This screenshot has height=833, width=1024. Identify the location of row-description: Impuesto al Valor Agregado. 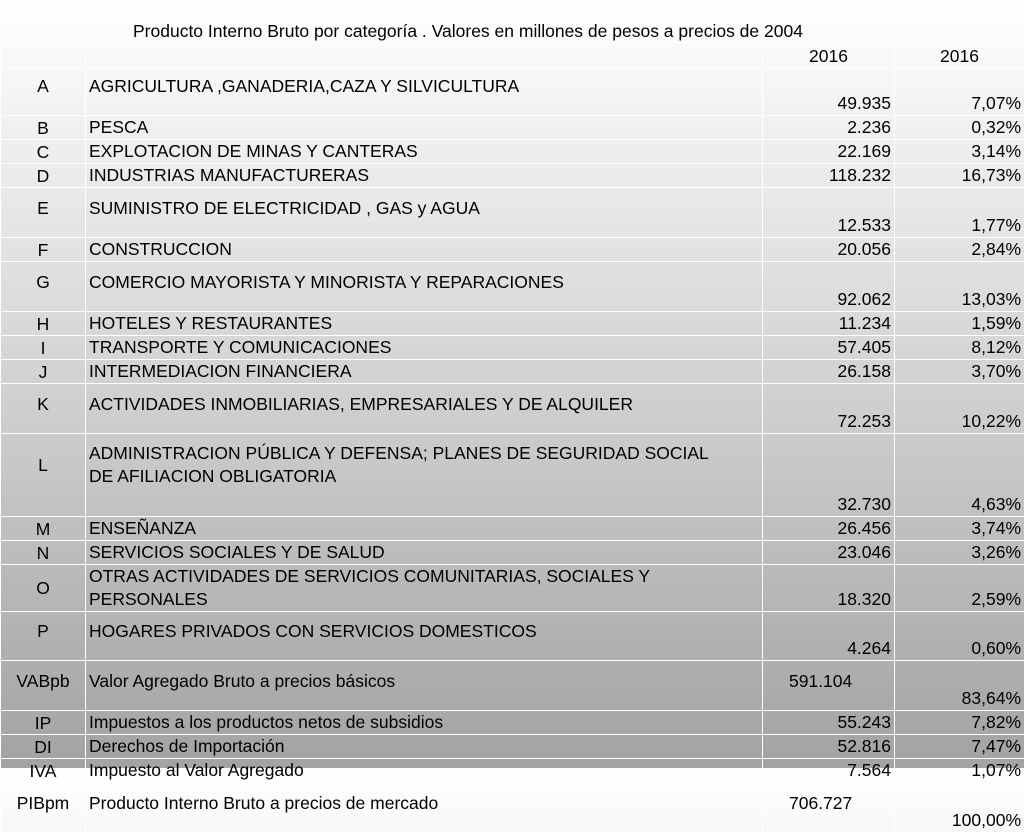
(424, 771).